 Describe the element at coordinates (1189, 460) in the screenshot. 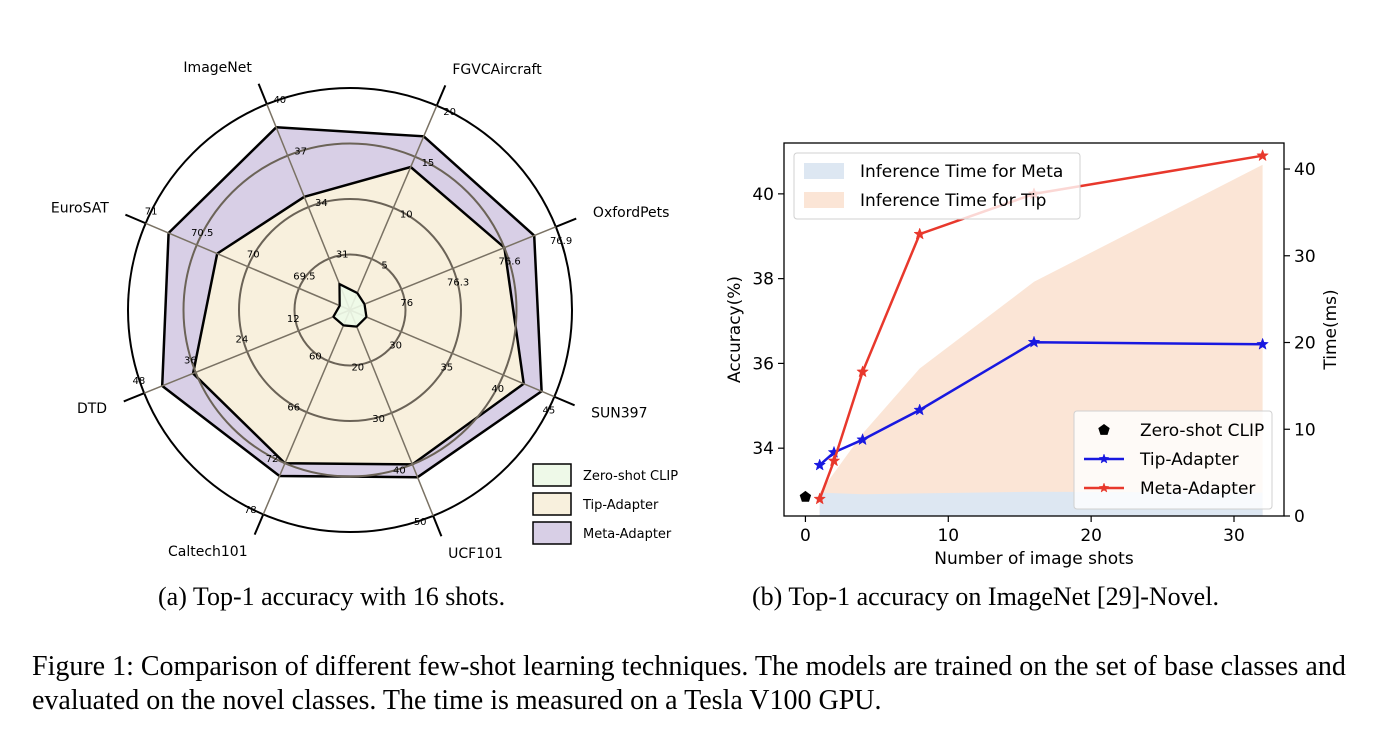

I see `legend-label-tip-adapter: Tip-Adapter` at that location.